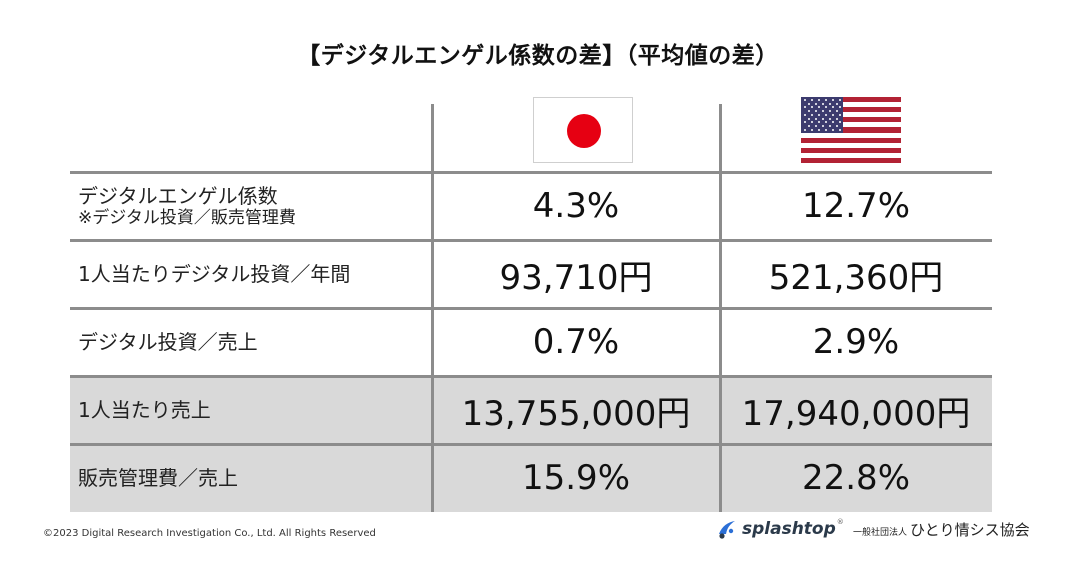  I want to click on association-logo: 一般社団法人 ひとり情シス協会, so click(941, 529).